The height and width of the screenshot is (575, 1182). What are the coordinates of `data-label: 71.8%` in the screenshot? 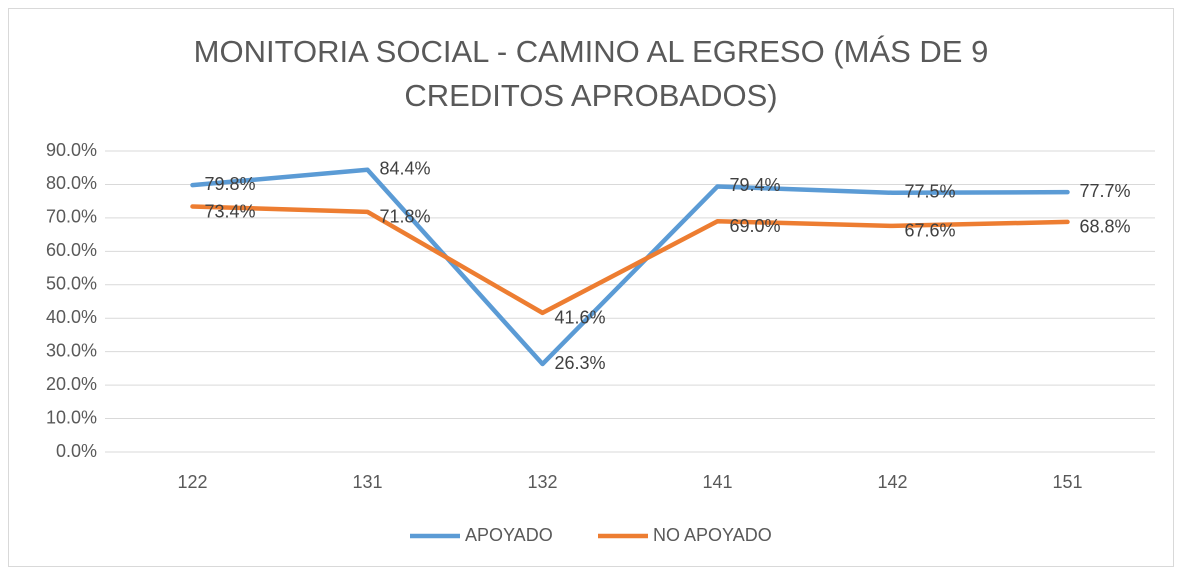 It's located at (405, 217).